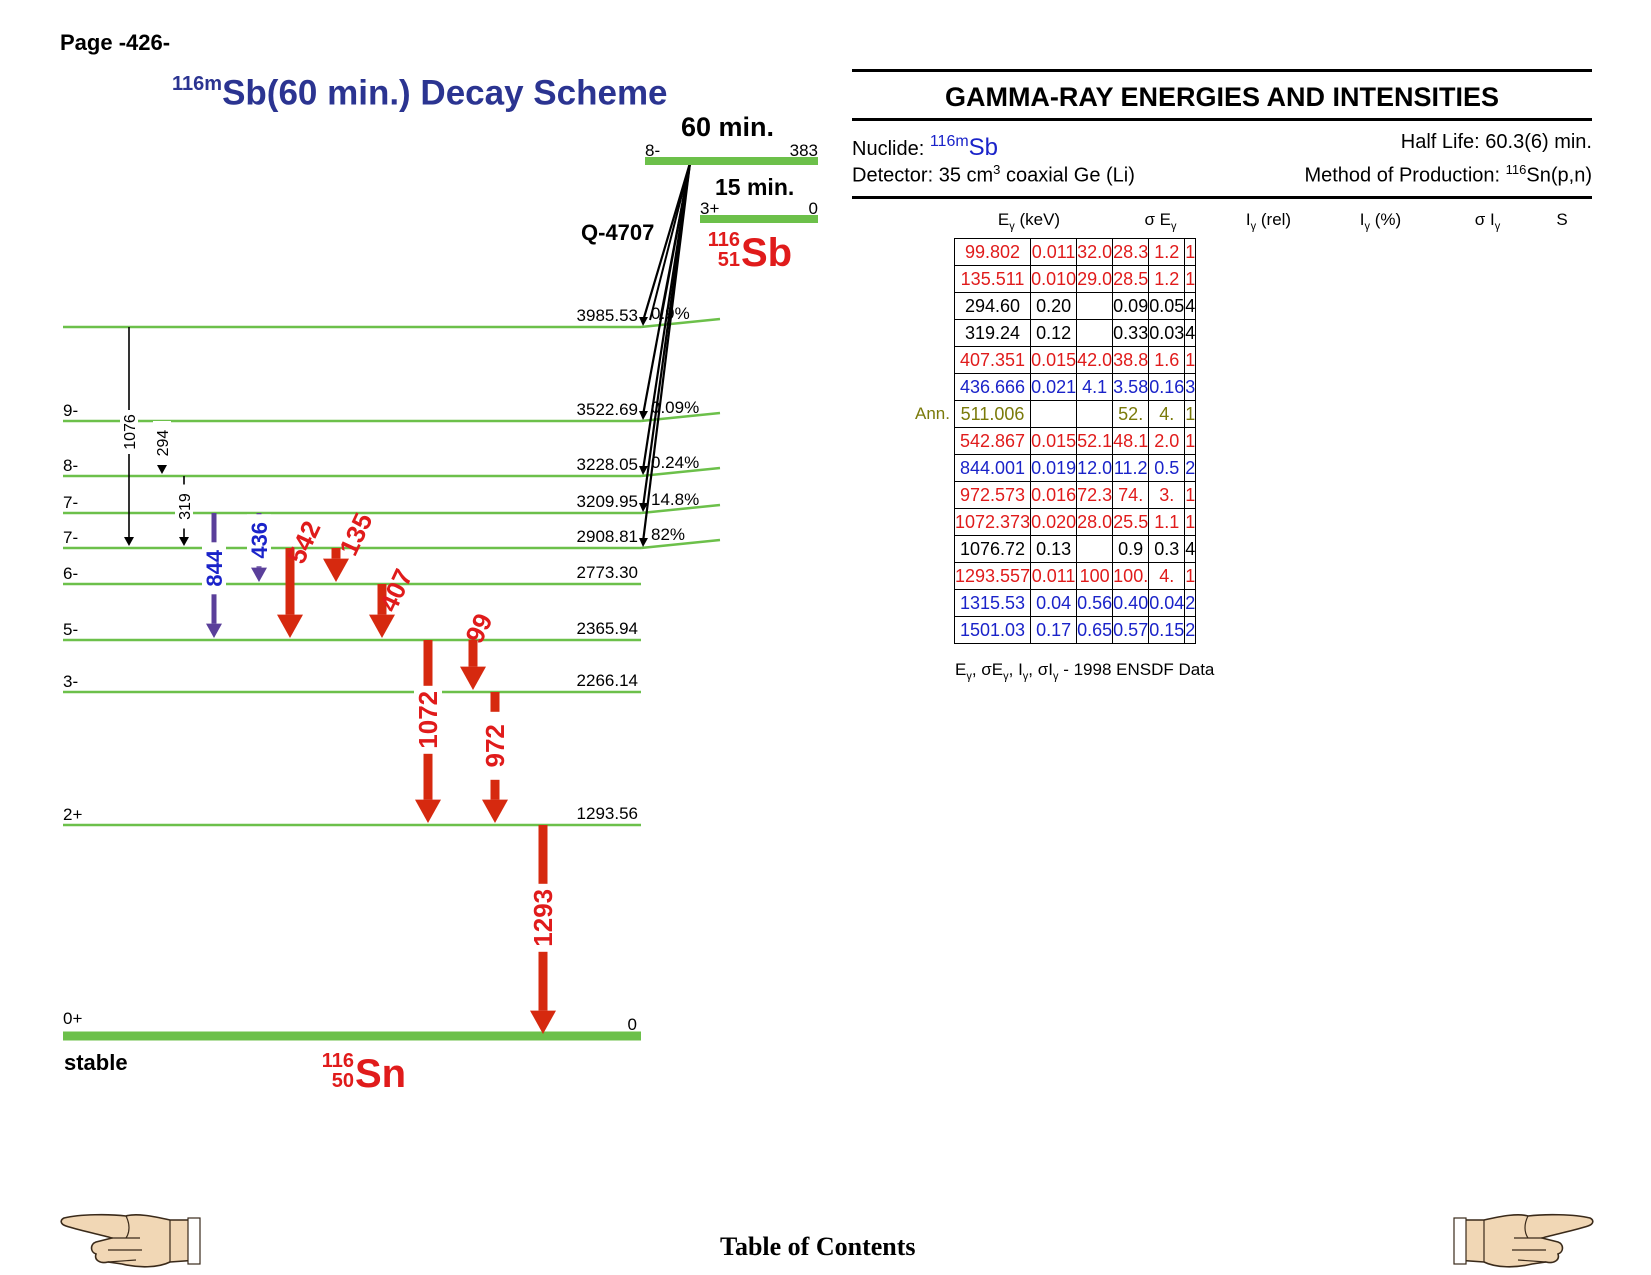 The image size is (1651, 1275). I want to click on level-spin: 6-, so click(70, 573).